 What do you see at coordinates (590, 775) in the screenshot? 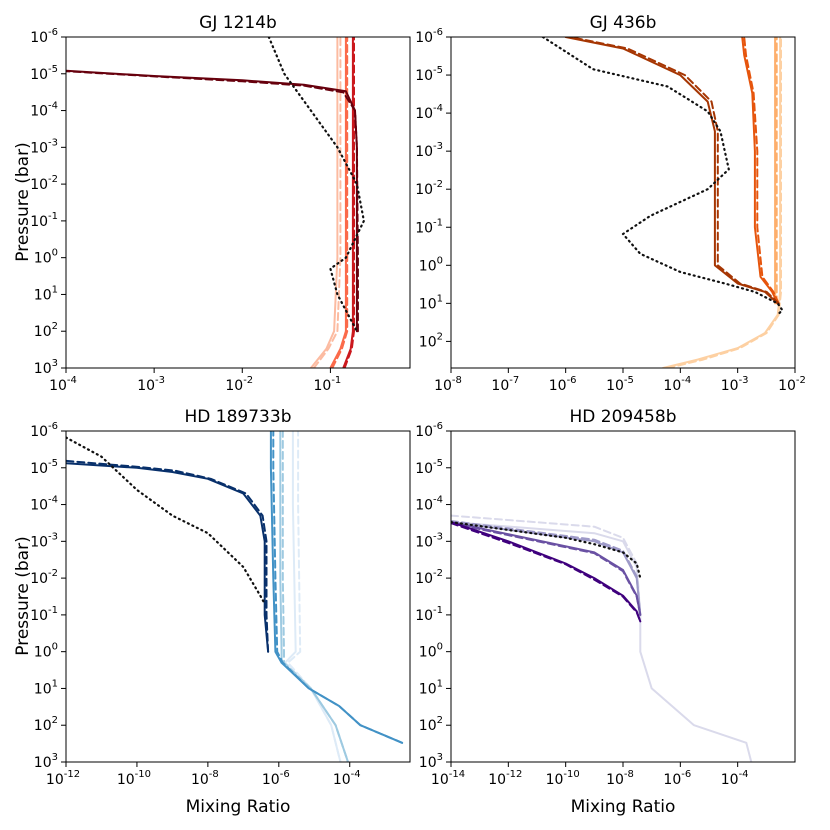
I see `x-ticks: 10⁻¹⁴ 10⁻¹² 10⁻¹⁰ 10⁻⁸ 10⁻⁶ 10⁻⁴` at bounding box center [590, 775].